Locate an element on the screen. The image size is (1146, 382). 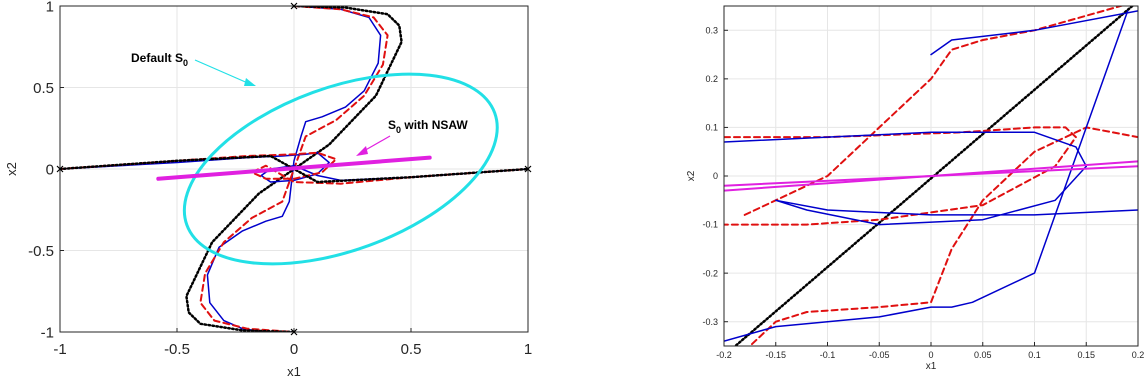
x-tick-label: -1 is located at coordinates (59, 349).